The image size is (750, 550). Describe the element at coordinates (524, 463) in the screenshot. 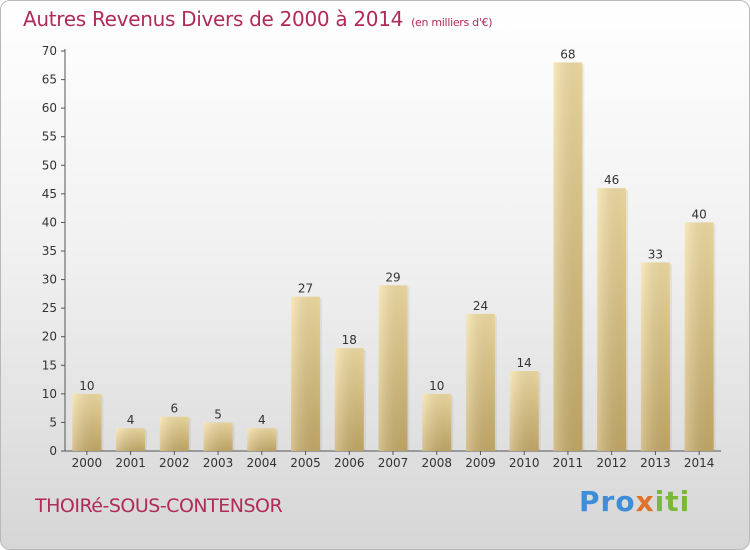

I see `x-tick-label: 2010` at that location.